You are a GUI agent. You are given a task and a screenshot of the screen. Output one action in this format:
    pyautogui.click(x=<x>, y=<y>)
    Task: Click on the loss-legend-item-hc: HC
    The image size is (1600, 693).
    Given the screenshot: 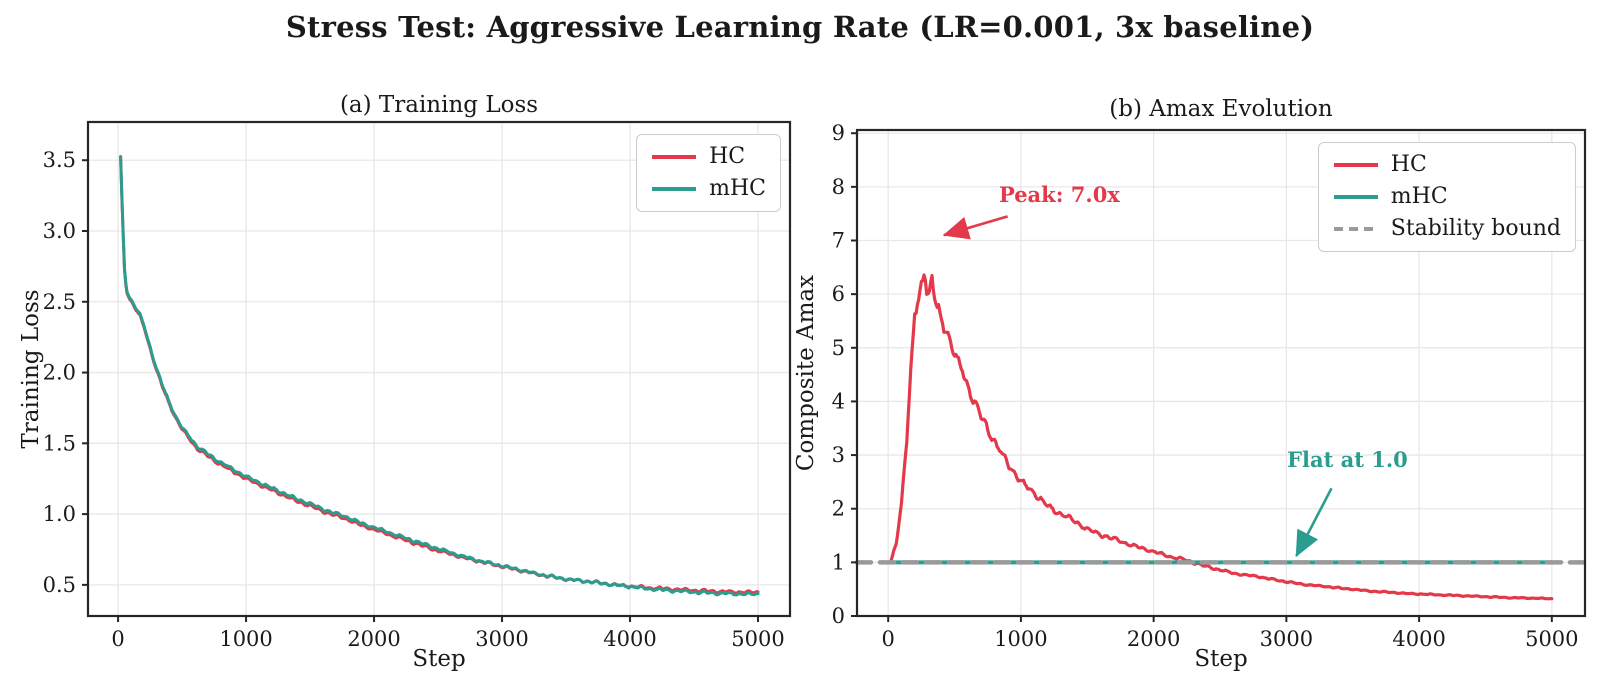 What is the action you would take?
    pyautogui.click(x=708, y=157)
    